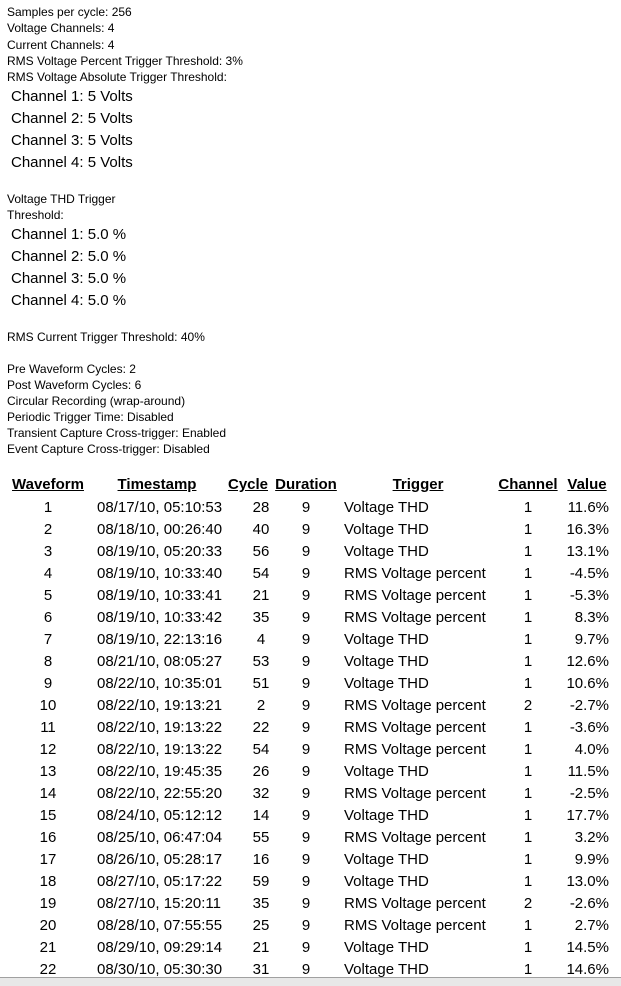 This screenshot has height=986, width=621. I want to click on table-cell: 40, so click(261, 529).